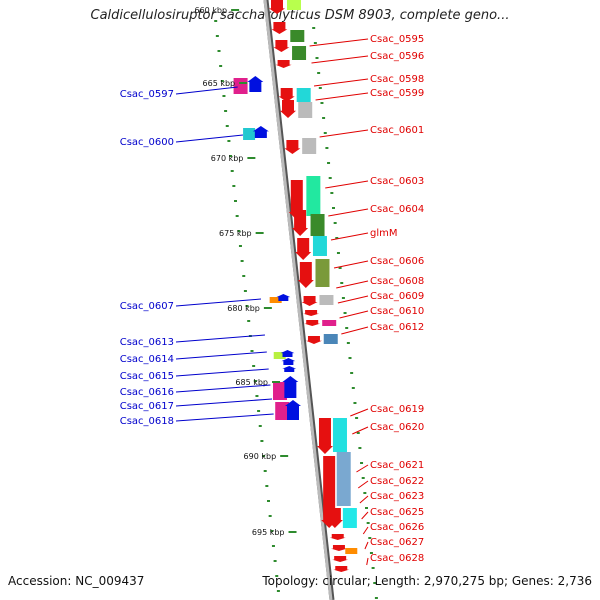 The width and height of the screenshot is (600, 600). What do you see at coordinates (397, 130) in the screenshot?
I see `forward-gene-label: Csac_0601` at bounding box center [397, 130].